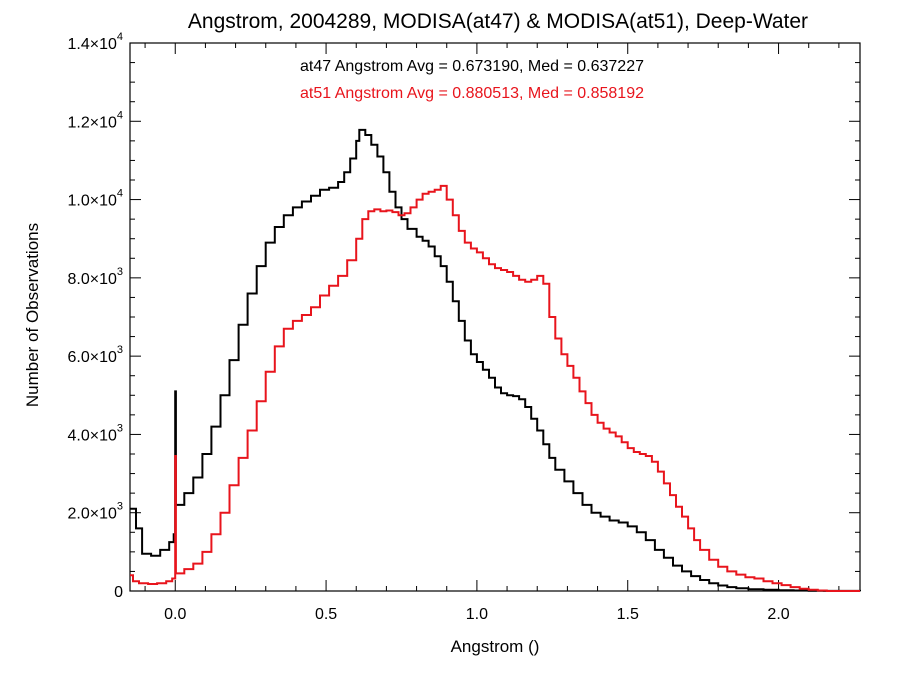  I want to click on x-tick-label: 1.5, so click(628, 614).